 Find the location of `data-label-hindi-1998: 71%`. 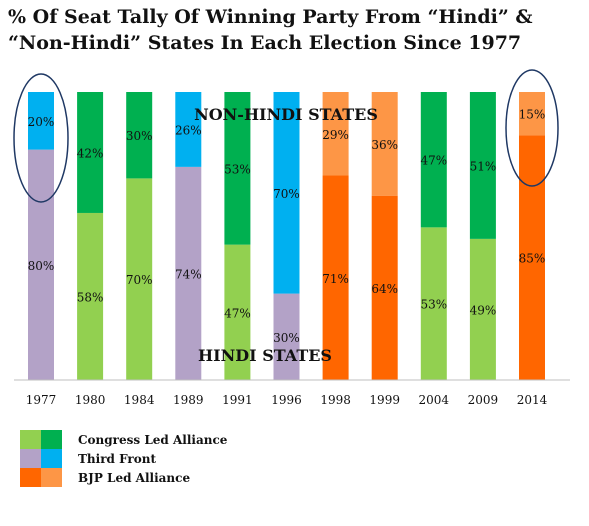

data-label-hindi-1998: 71% is located at coordinates (335, 279).